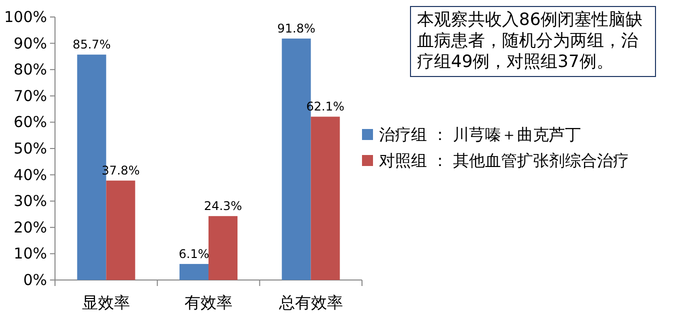 This screenshot has height=322, width=691. Describe the element at coordinates (106, 302) in the screenshot. I see `x-tick-label: 显效率` at that location.